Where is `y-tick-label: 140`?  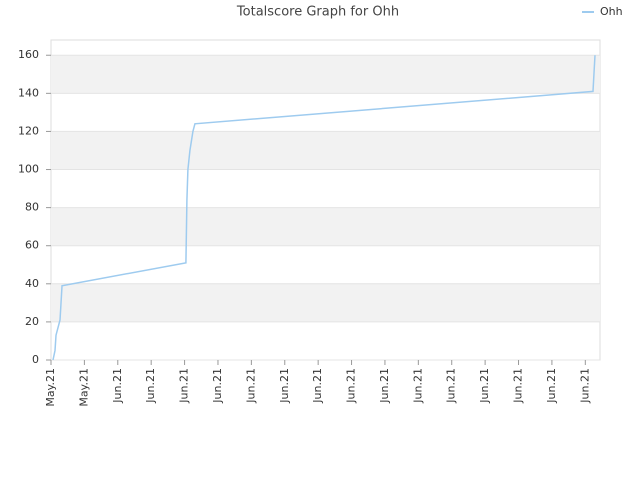 y-tick-label: 140 is located at coordinates (28, 92).